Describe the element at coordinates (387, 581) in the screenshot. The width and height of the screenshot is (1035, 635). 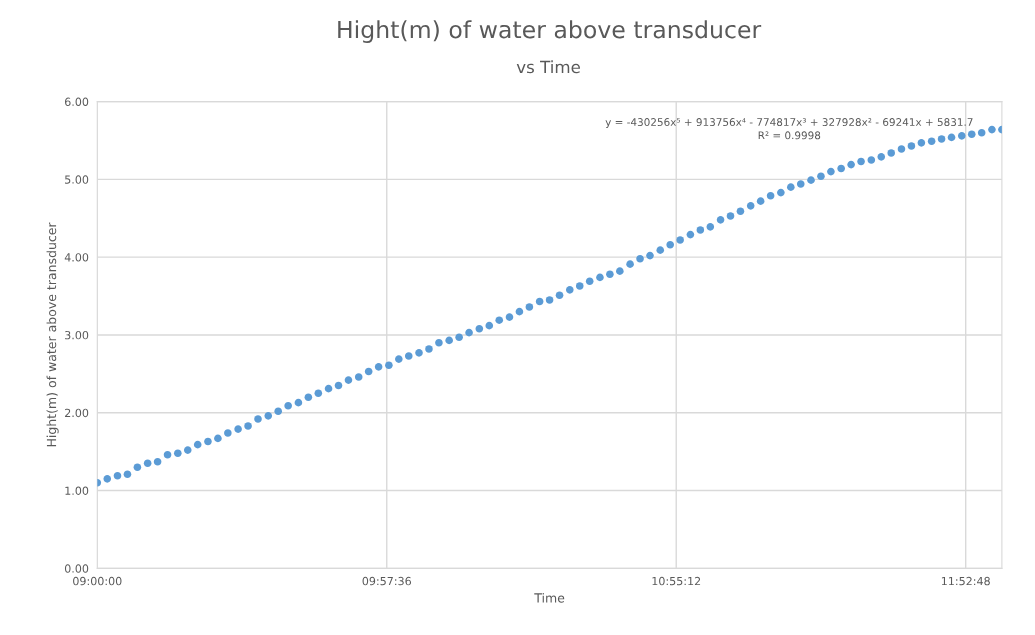
I see `x-tick-label: 09:57:36` at that location.